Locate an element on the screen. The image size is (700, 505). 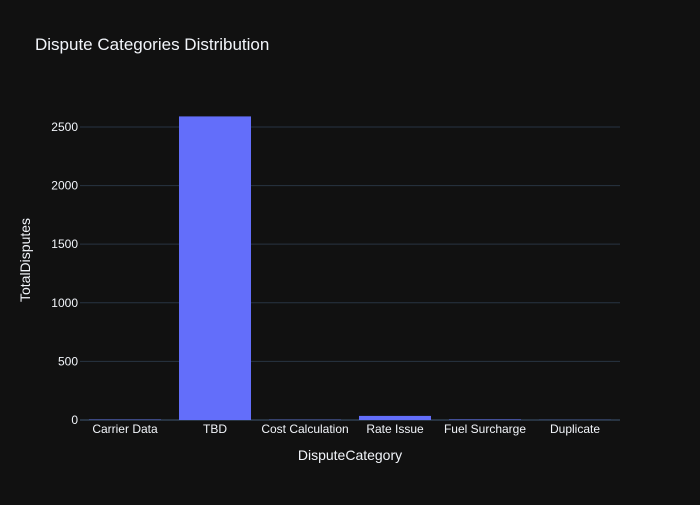
y-tick-label: 1500 is located at coordinates (64, 244).